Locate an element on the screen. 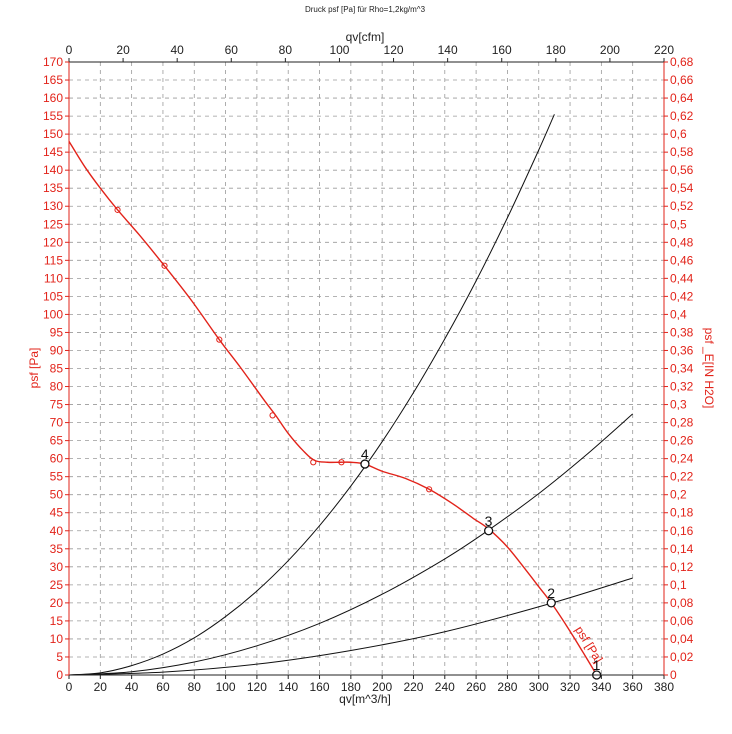 This screenshot has height=734, width=732. y2-tick-label: 0,58 is located at coordinates (682, 152).